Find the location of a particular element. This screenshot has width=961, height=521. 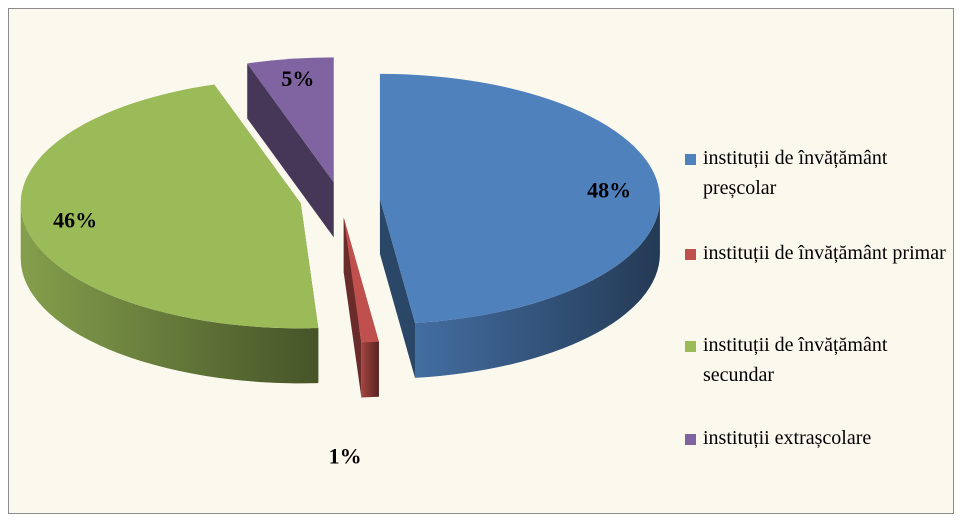

legend-label: instituții de învățământ primar is located at coordinates (824, 253).